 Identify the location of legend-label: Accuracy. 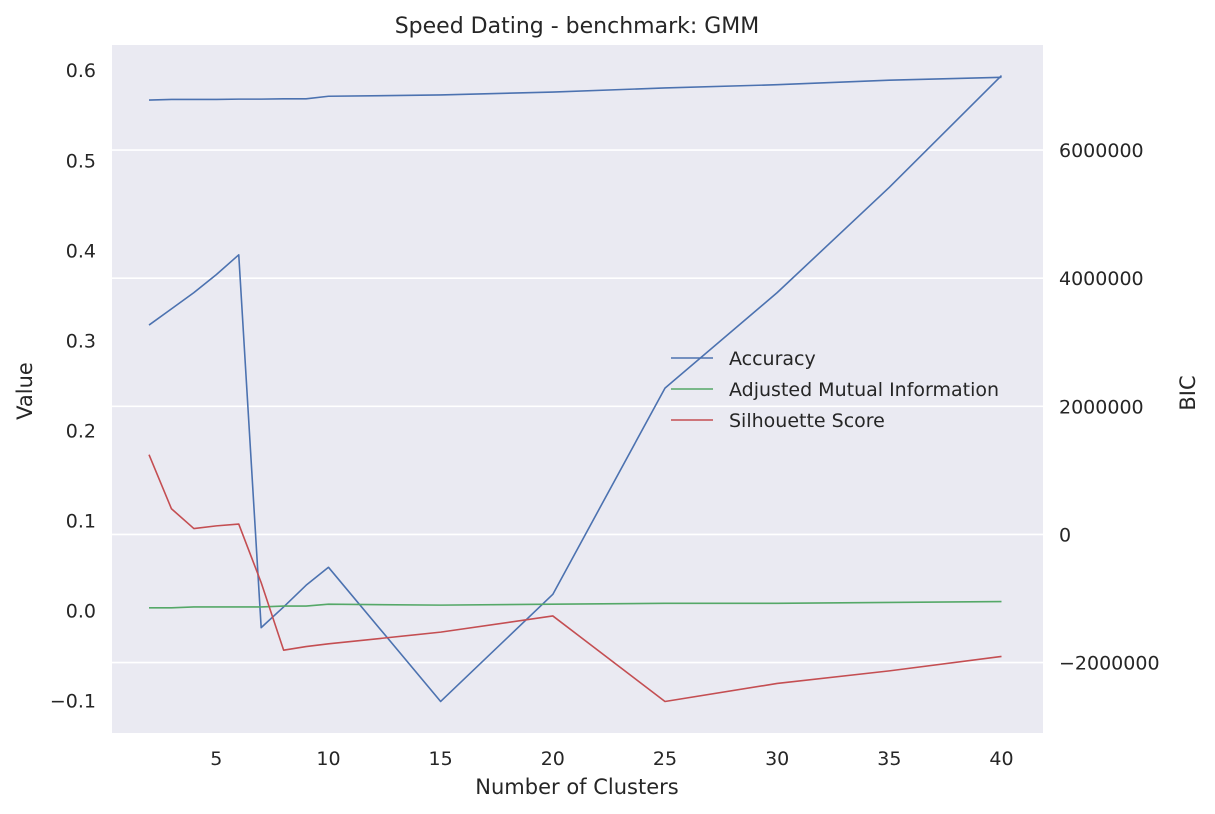
(772, 359).